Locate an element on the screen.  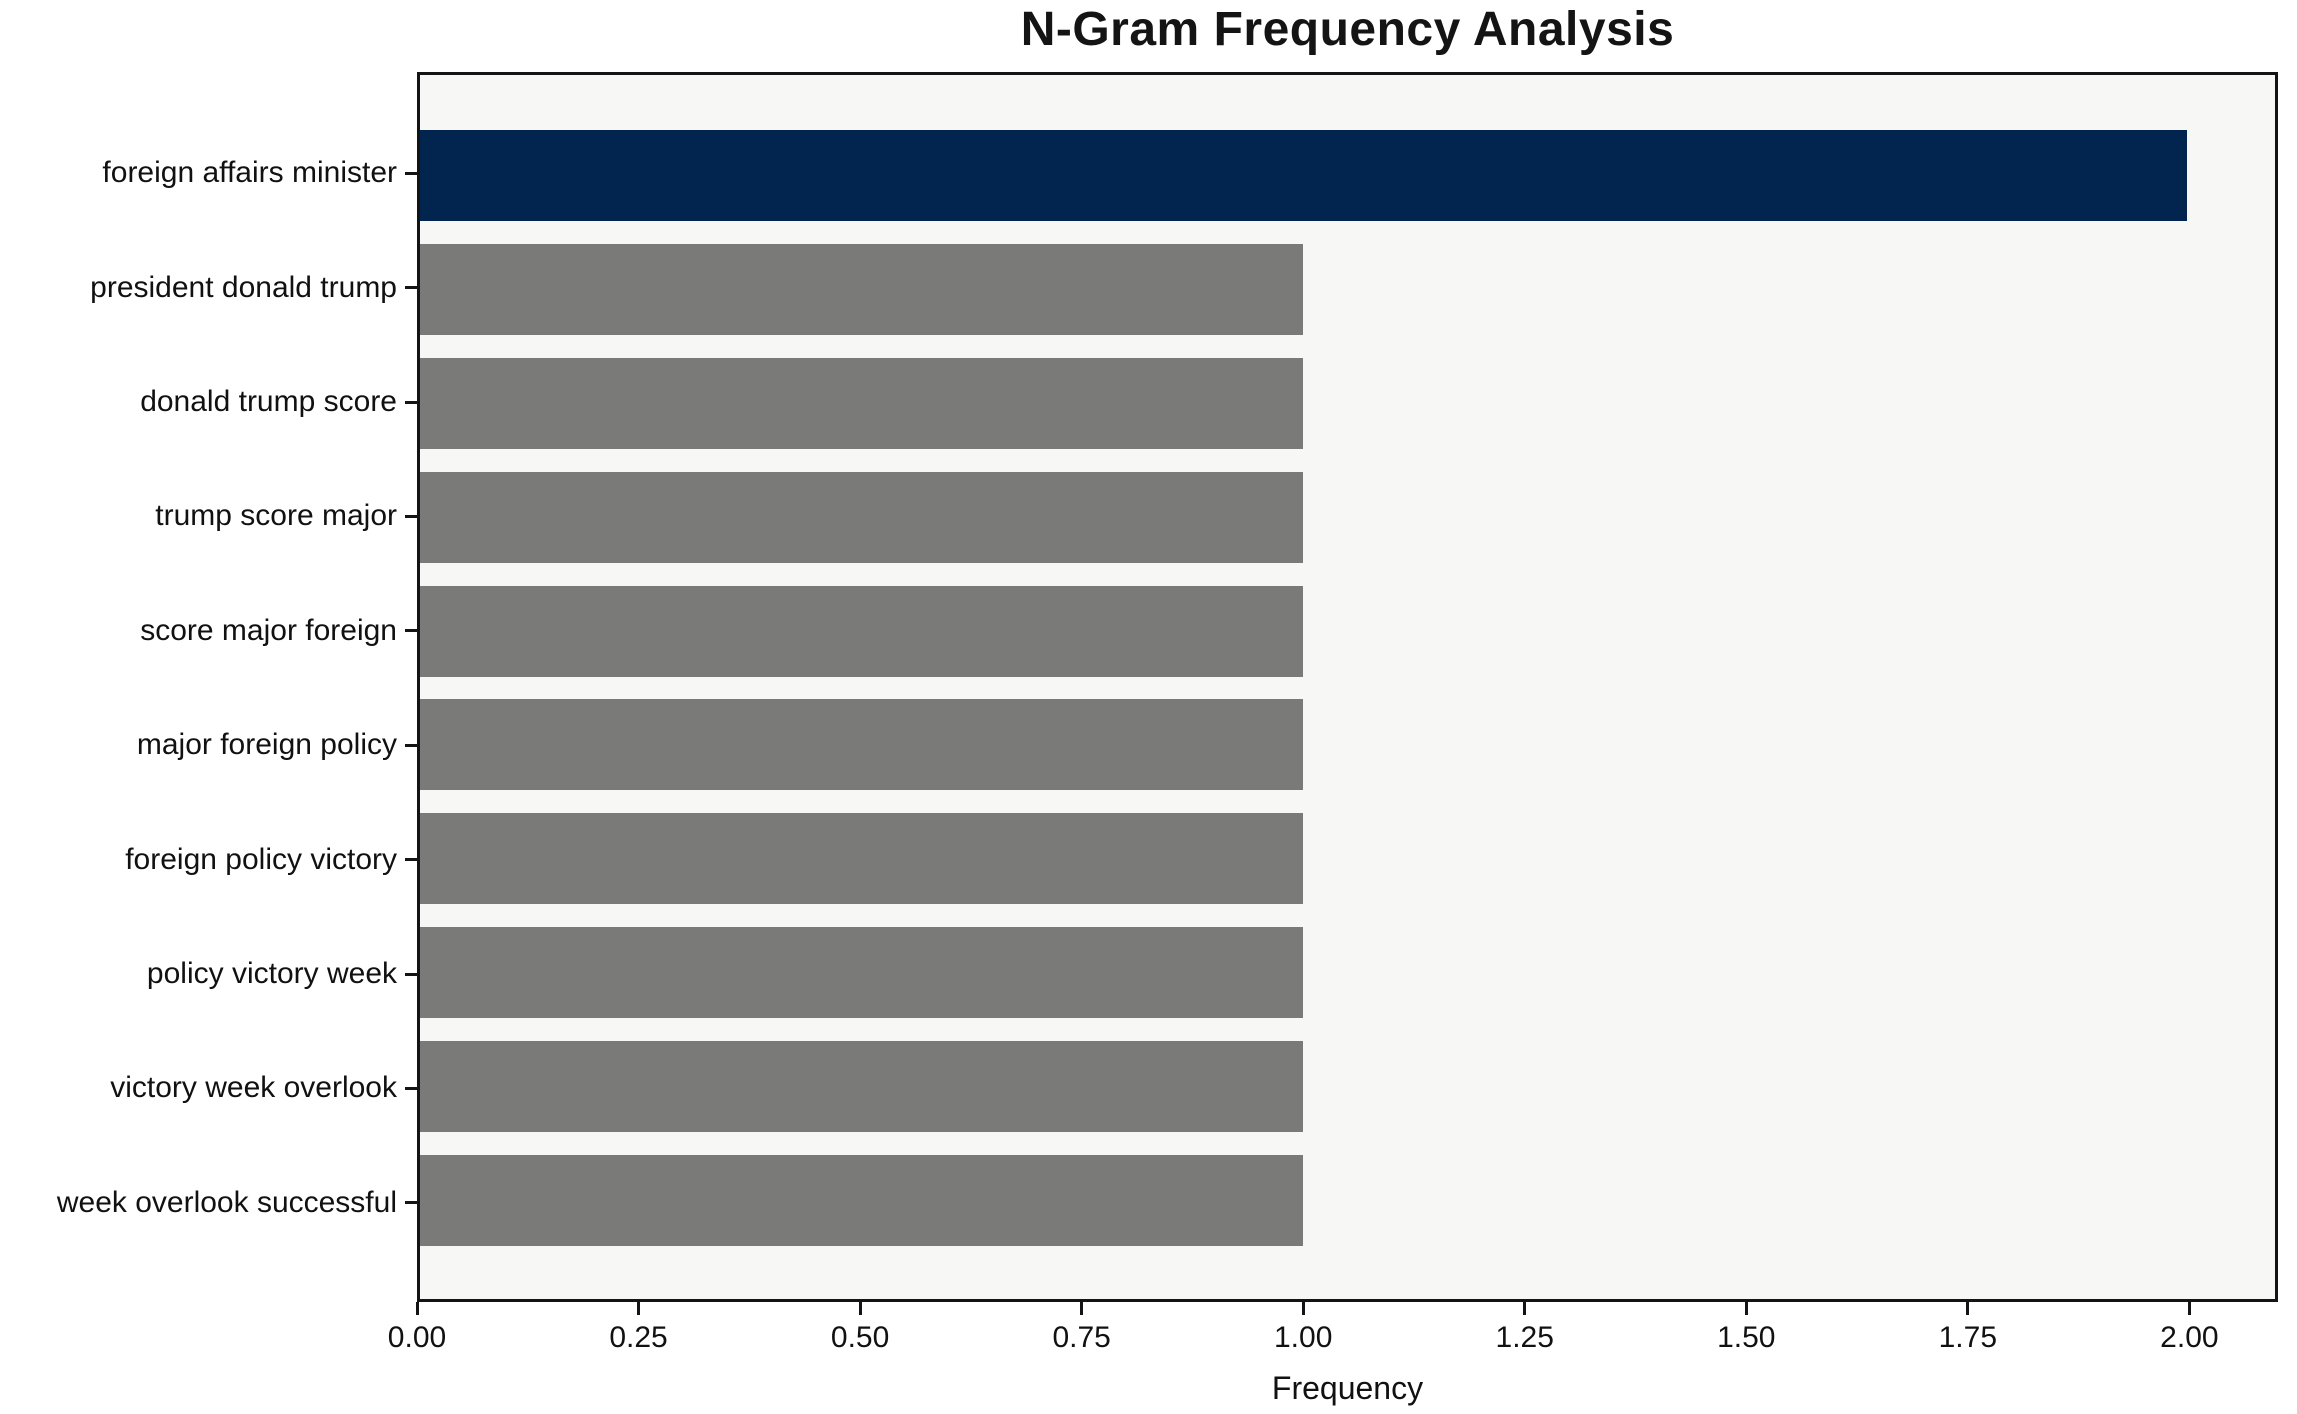
y-tick-label: major foreign policy is located at coordinates (266, 745).